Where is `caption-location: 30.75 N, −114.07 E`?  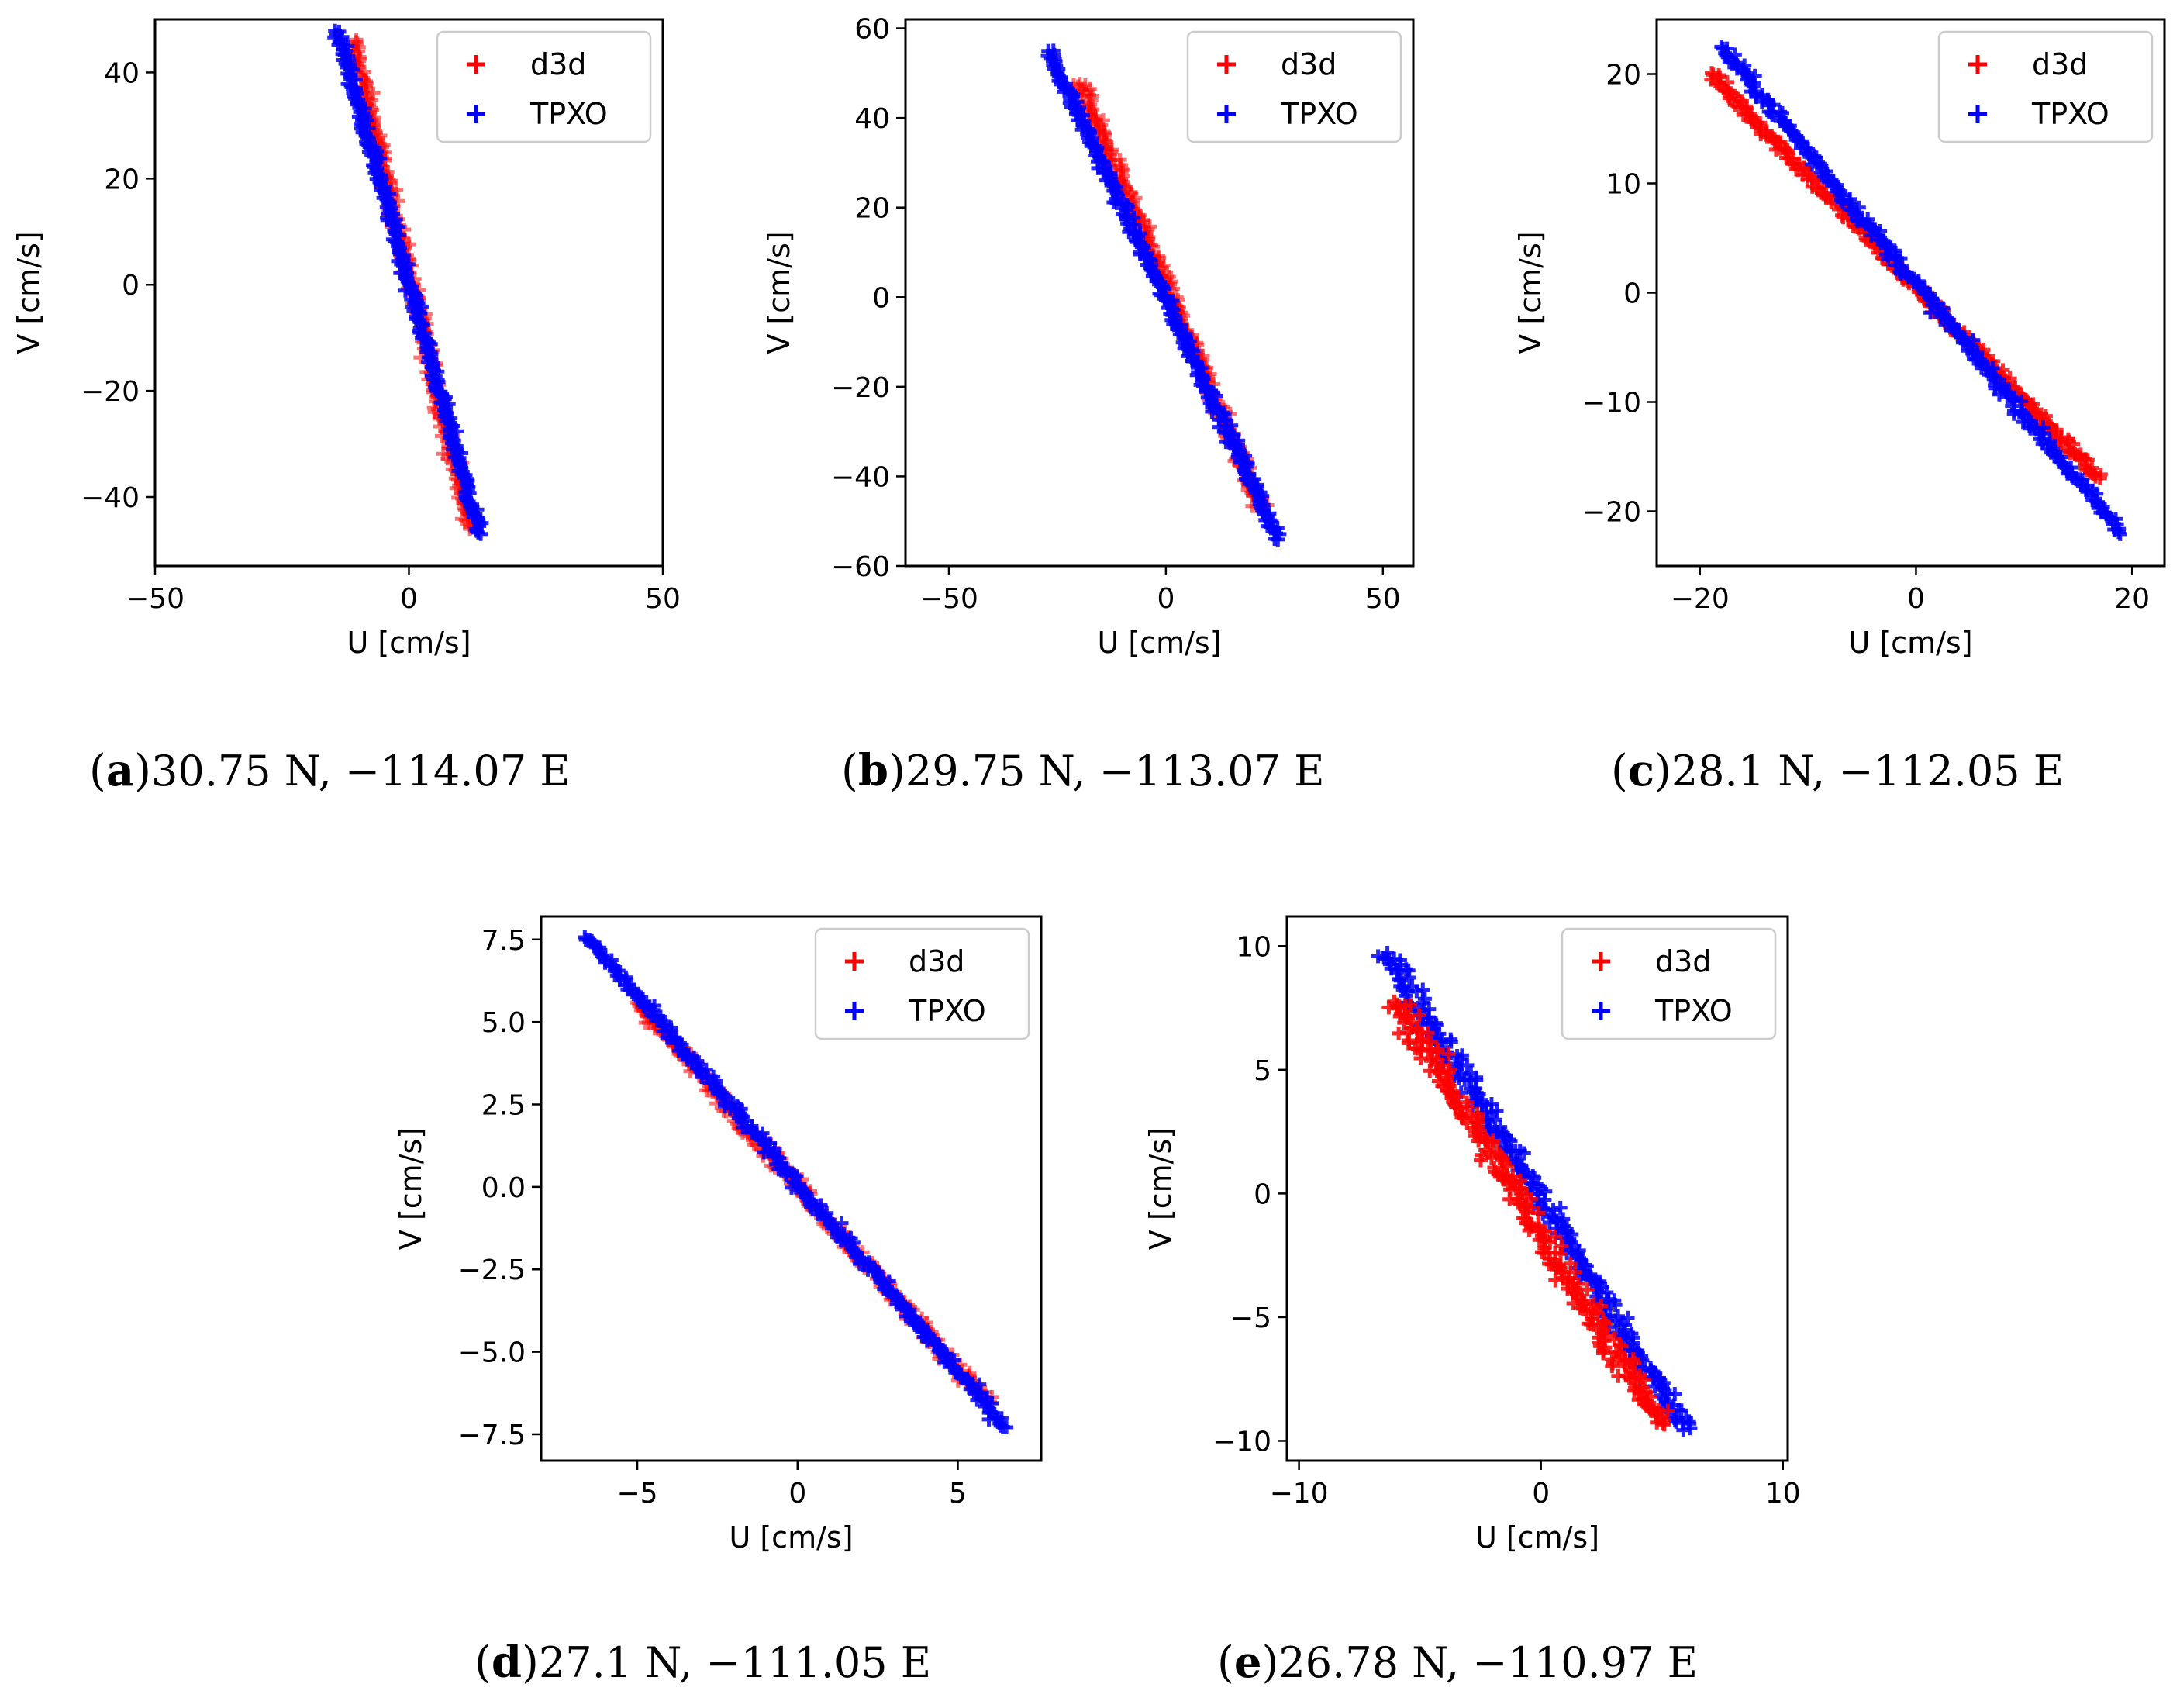 caption-location: 30.75 N, −114.07 E is located at coordinates (361, 771).